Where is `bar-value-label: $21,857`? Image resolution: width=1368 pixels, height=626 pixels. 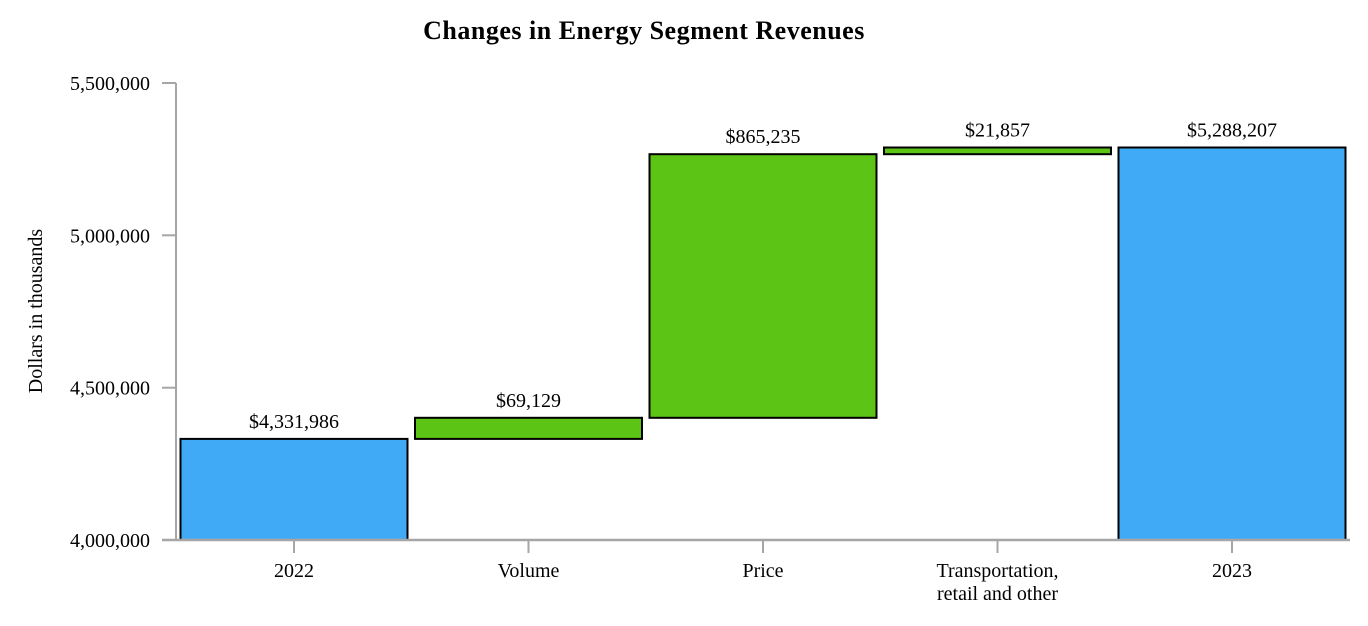 bar-value-label: $21,857 is located at coordinates (997, 131).